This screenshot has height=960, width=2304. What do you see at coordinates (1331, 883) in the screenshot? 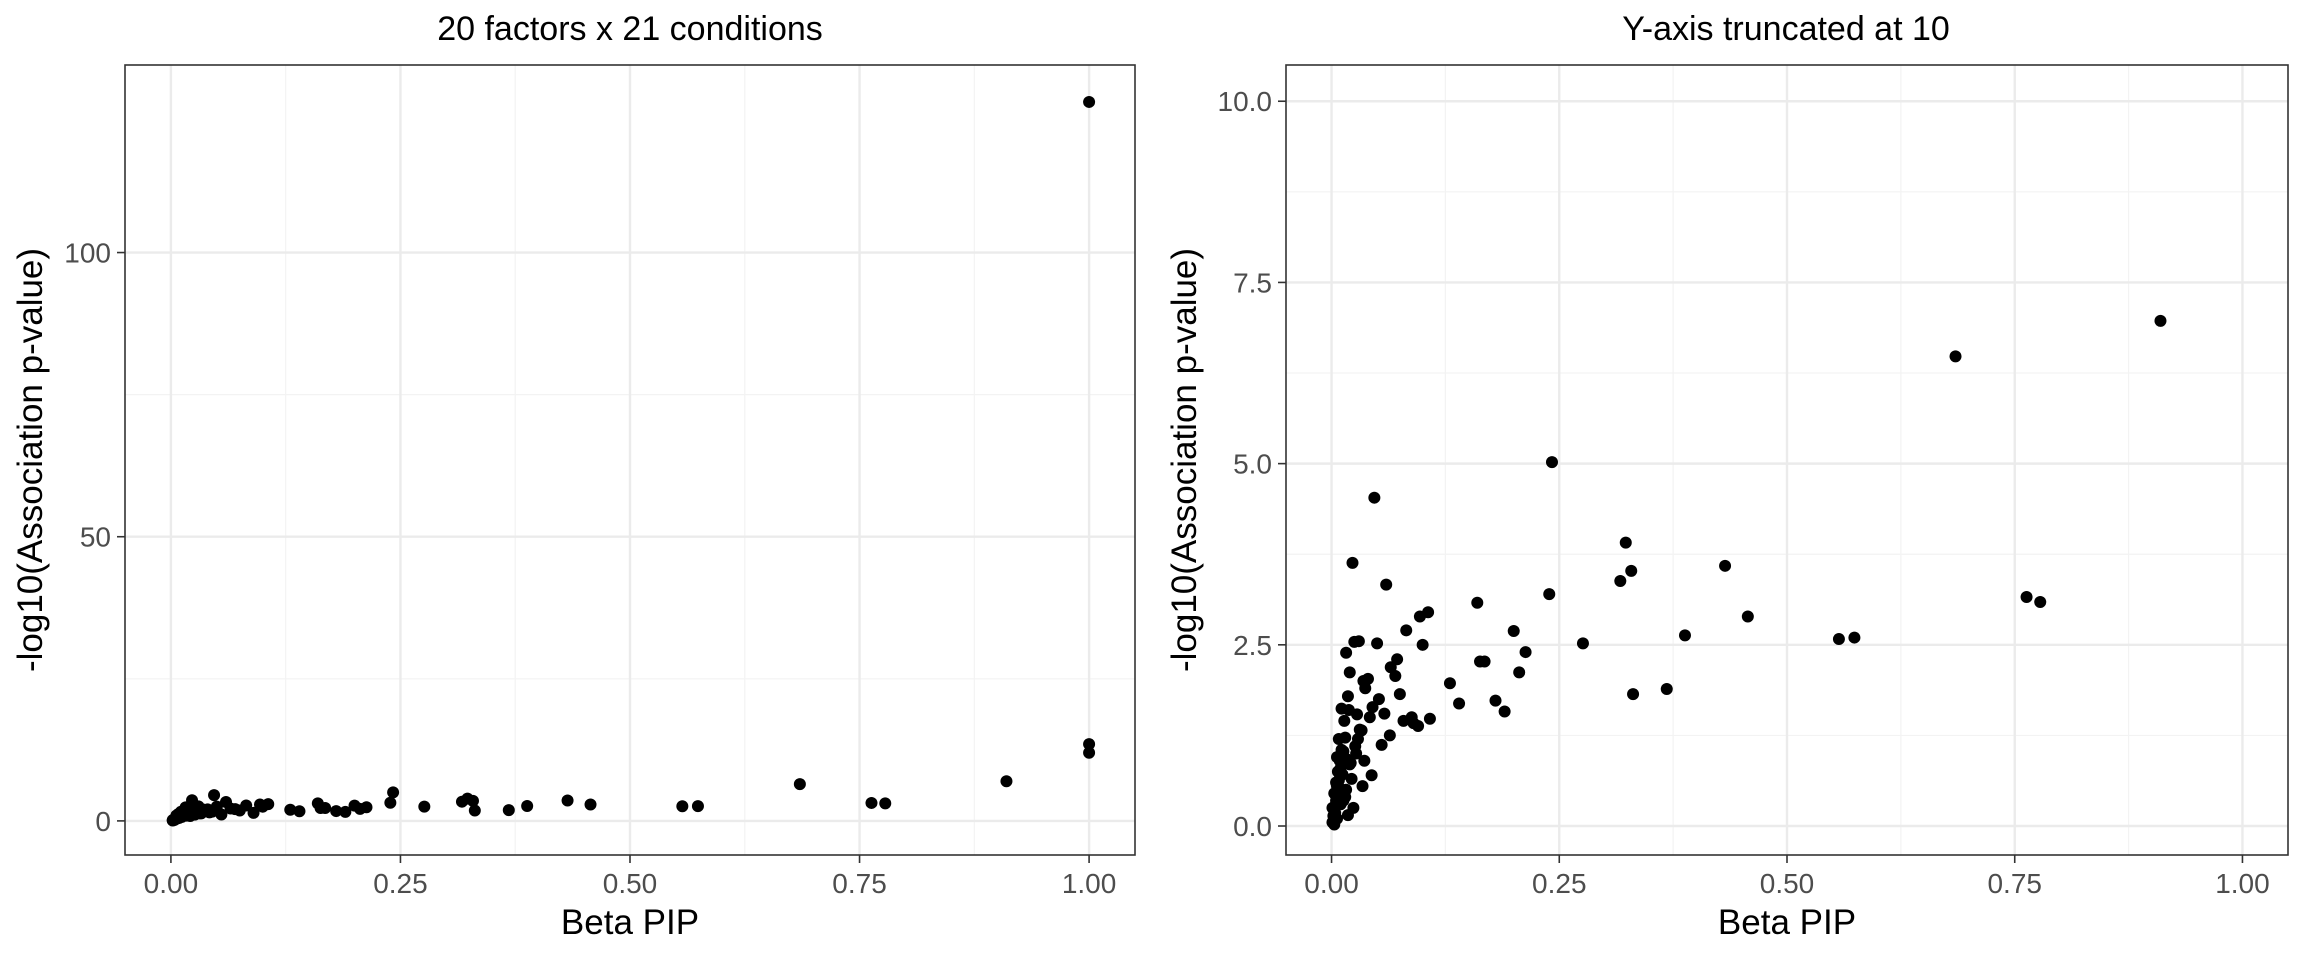
I see `right-x-tick-label: 0.00` at bounding box center [1331, 883].